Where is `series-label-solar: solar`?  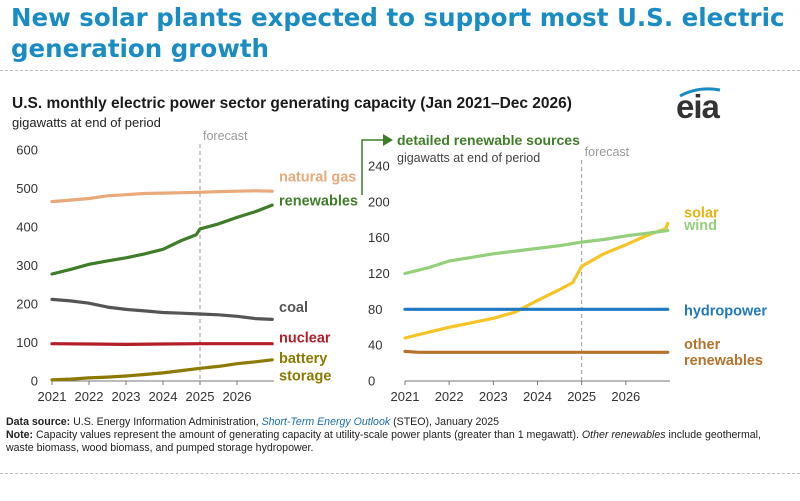 series-label-solar: solar is located at coordinates (701, 213).